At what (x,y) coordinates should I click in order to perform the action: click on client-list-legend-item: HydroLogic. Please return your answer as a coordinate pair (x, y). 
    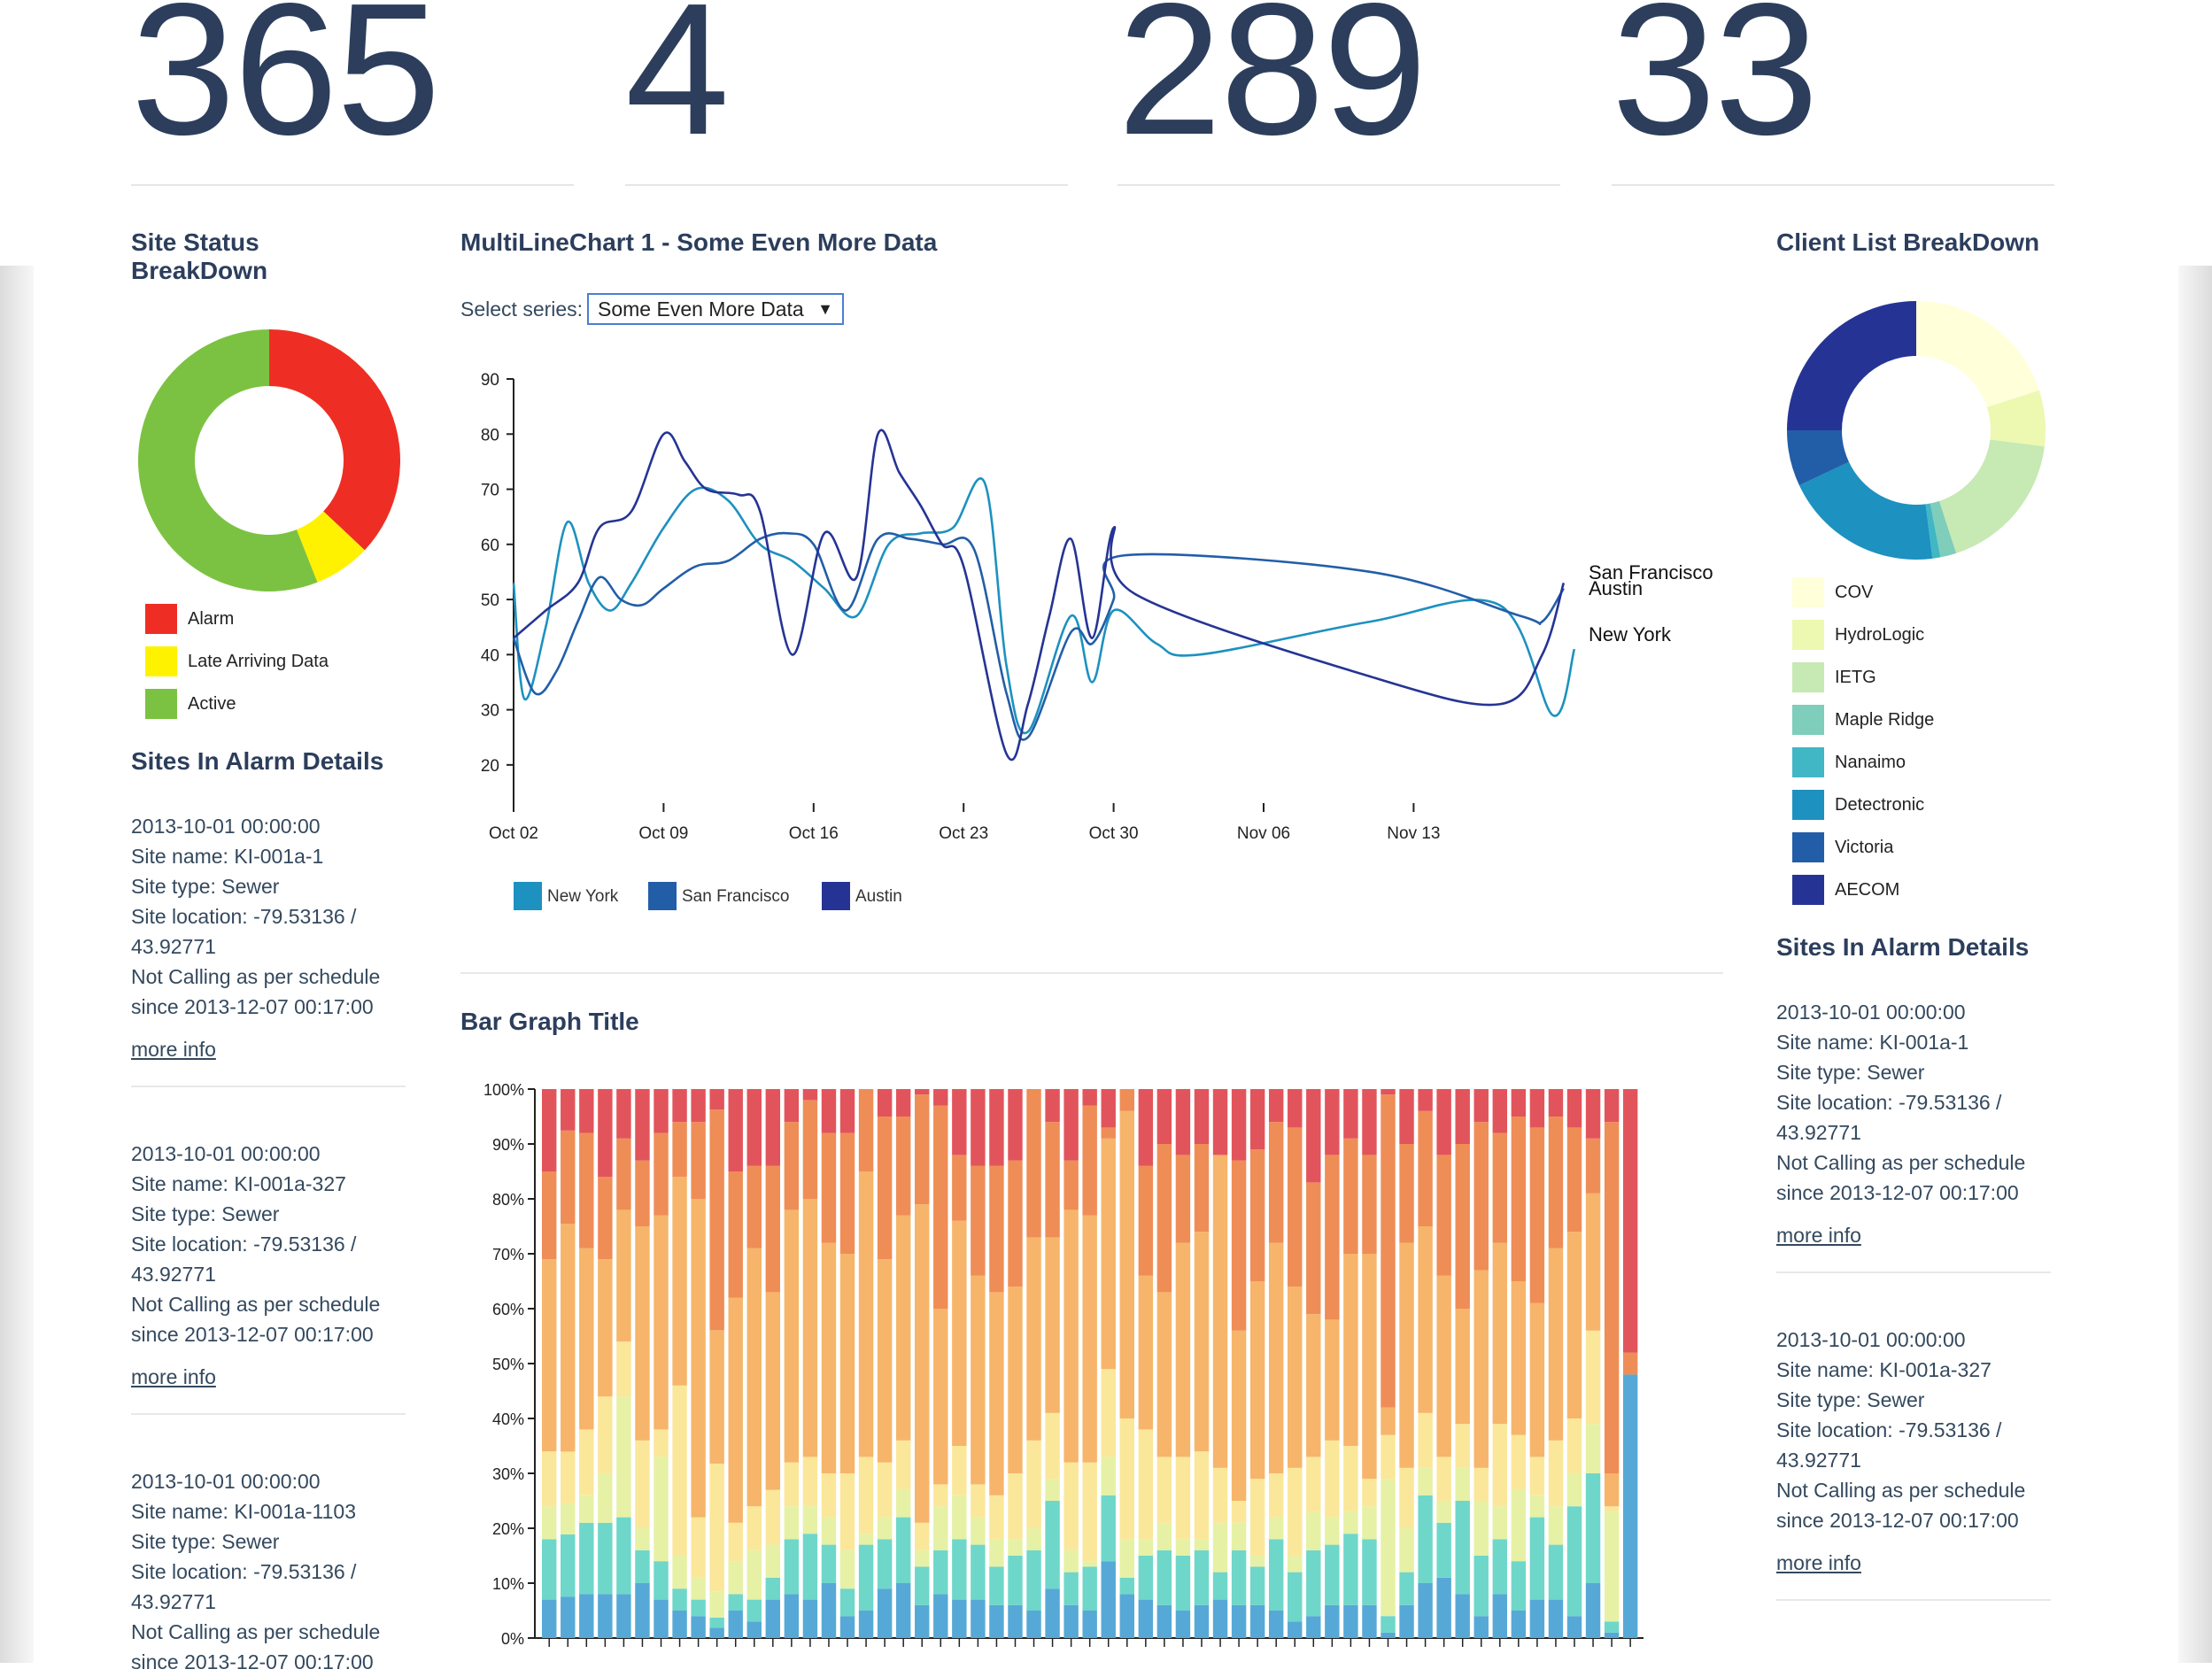
    Looking at the image, I should click on (1858, 635).